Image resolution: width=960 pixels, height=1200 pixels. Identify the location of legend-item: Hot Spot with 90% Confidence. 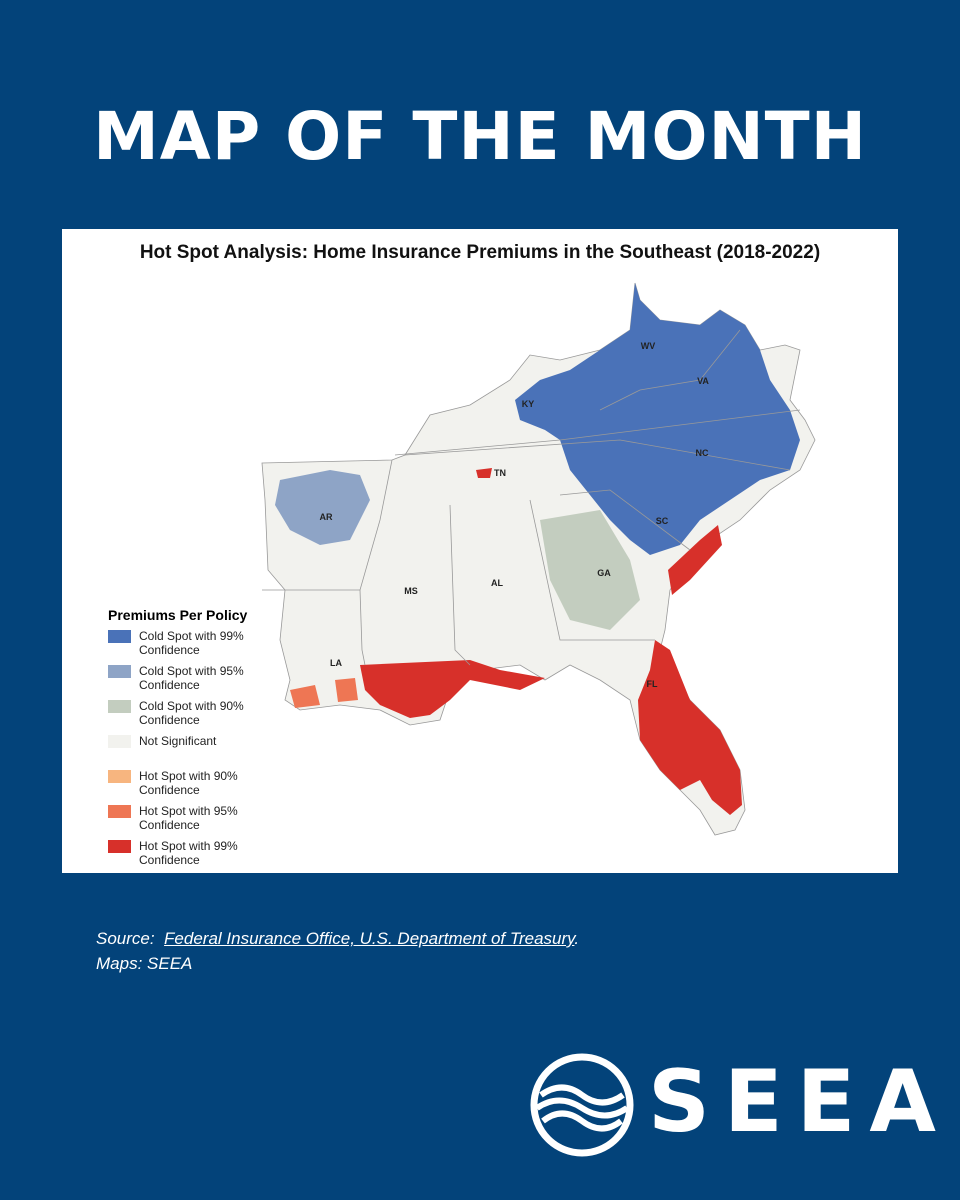
(182, 786).